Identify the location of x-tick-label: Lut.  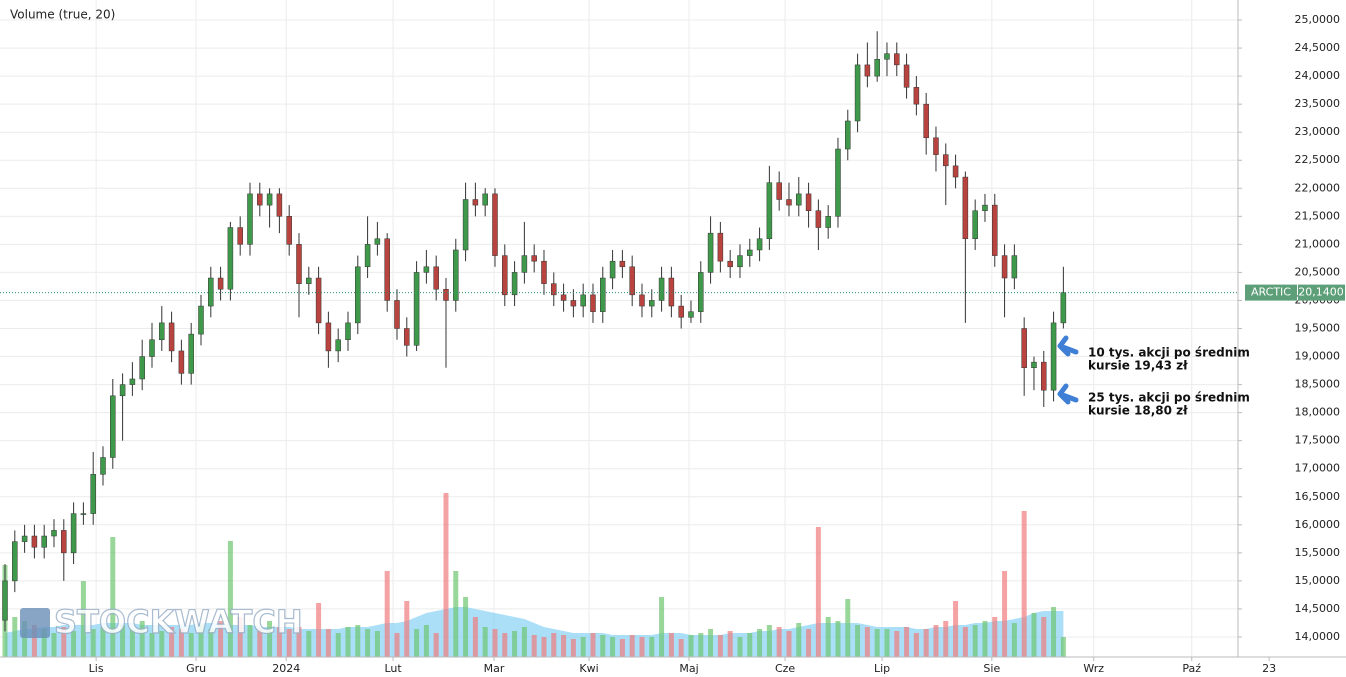
(393, 668).